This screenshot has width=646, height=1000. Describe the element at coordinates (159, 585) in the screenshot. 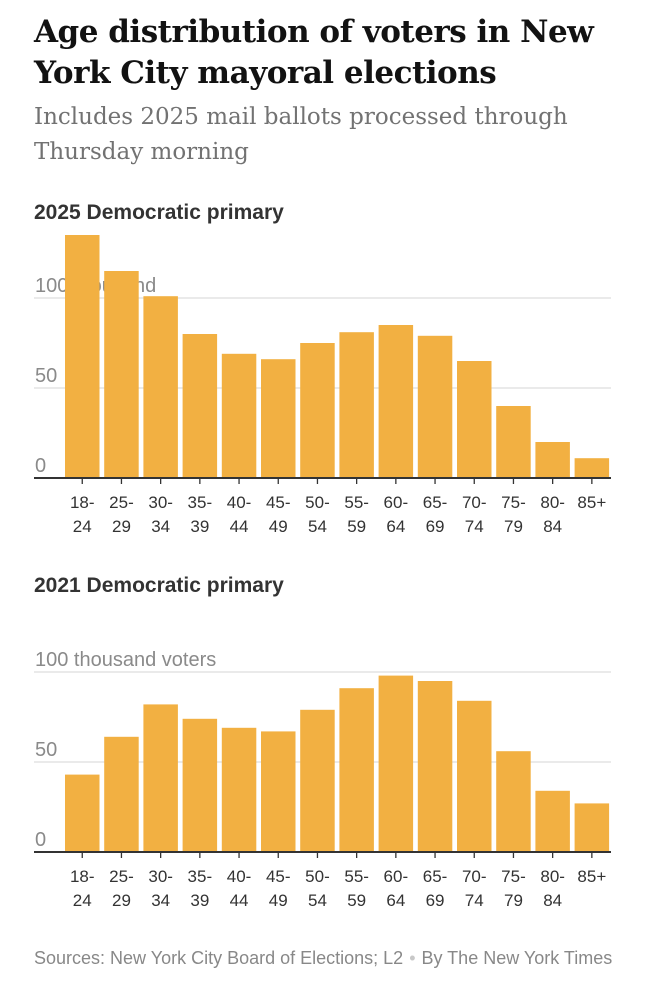

I see `chart-2021-title: 2021 Democratic primary` at that location.